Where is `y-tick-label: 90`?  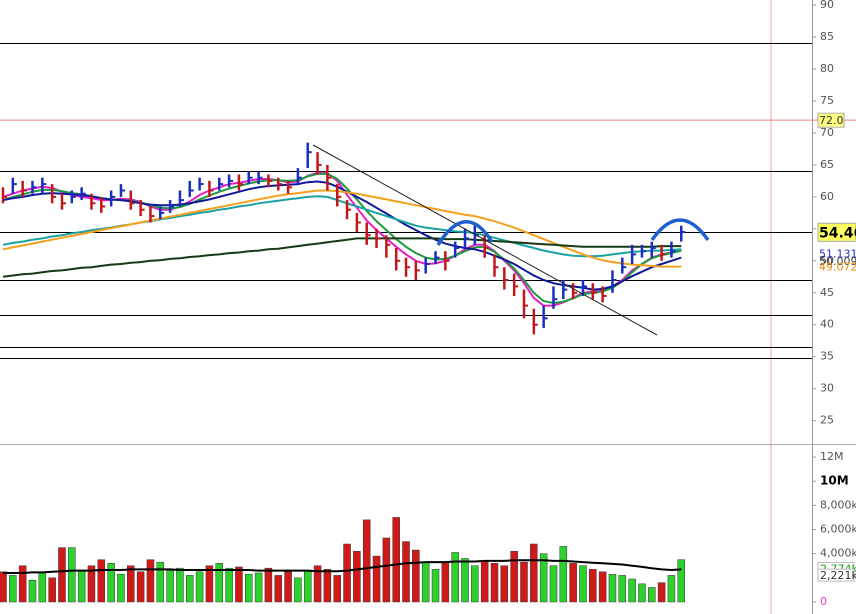 y-tick-label: 90 is located at coordinates (827, 5).